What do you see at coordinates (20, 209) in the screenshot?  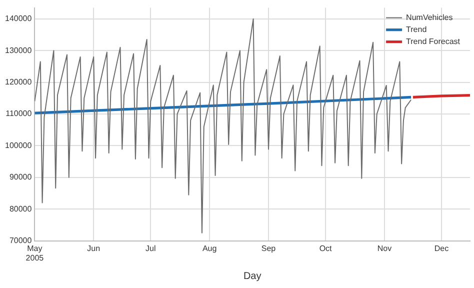 I see `y-tick-label: 80000` at bounding box center [20, 209].